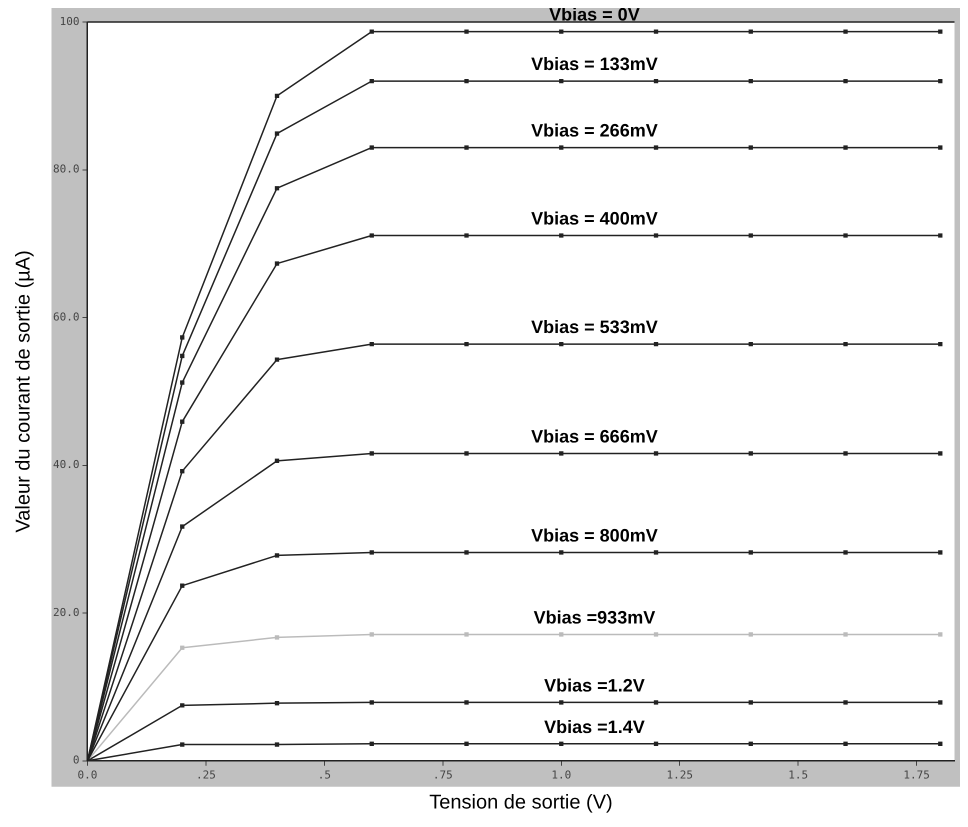 This screenshot has height=827, width=968. I want to click on x-tick-label: 1.75, so click(916, 775).